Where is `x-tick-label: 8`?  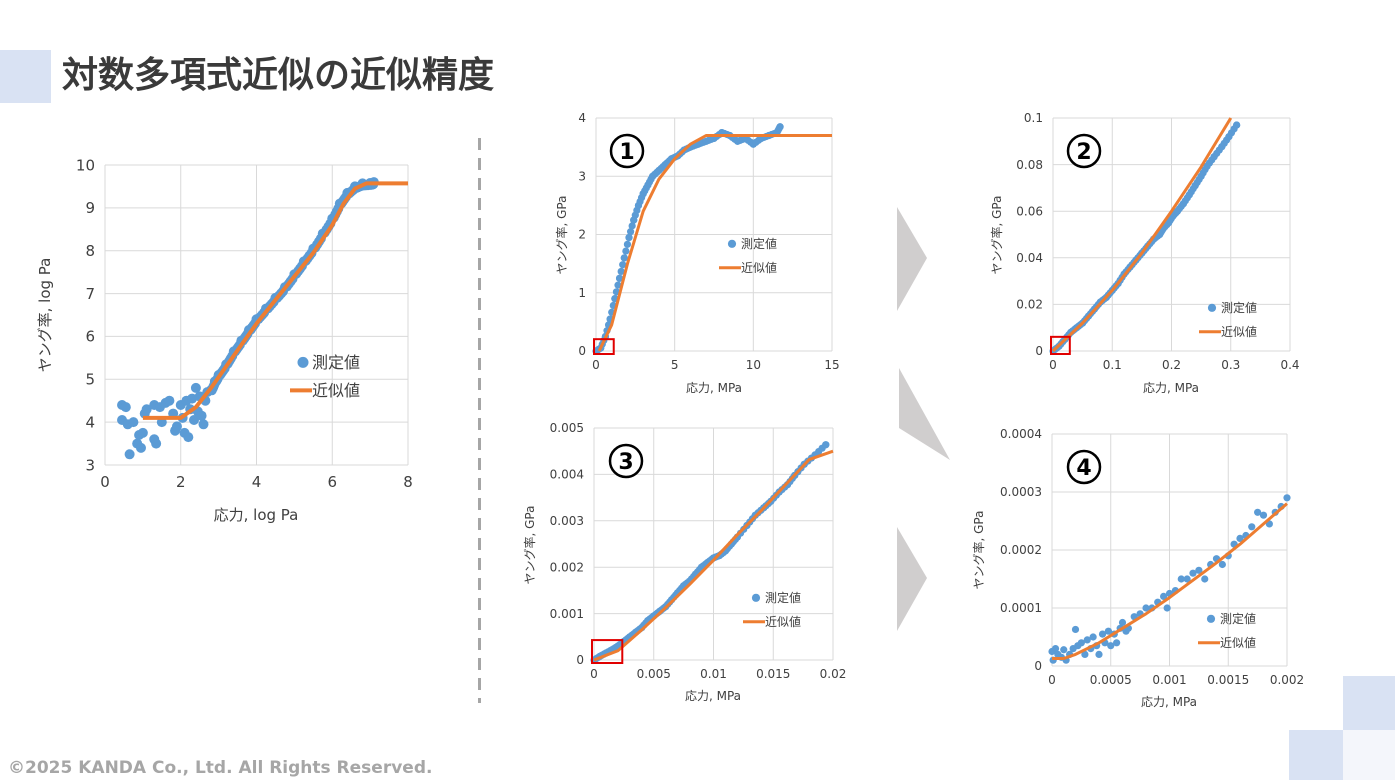 x-tick-label: 8 is located at coordinates (408, 482).